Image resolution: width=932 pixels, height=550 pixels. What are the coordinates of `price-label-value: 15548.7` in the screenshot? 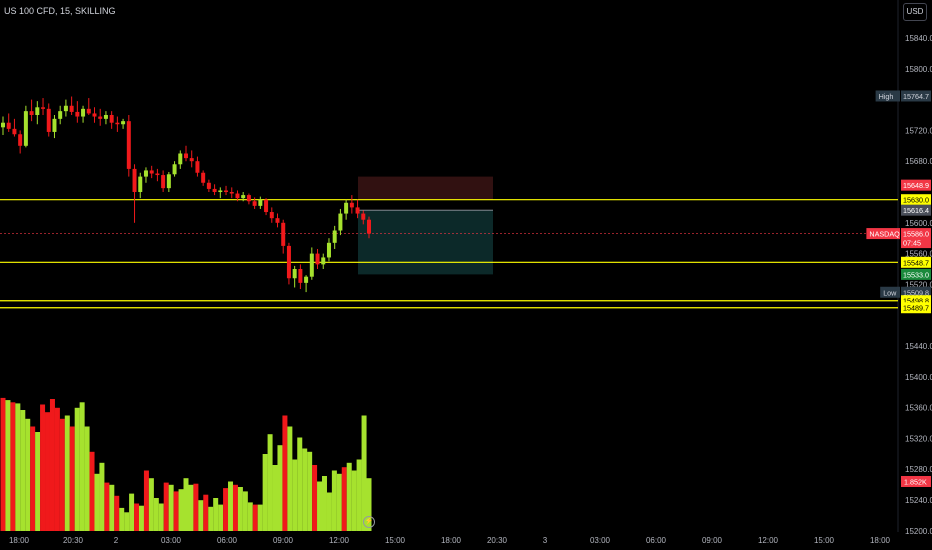 It's located at (916, 262).